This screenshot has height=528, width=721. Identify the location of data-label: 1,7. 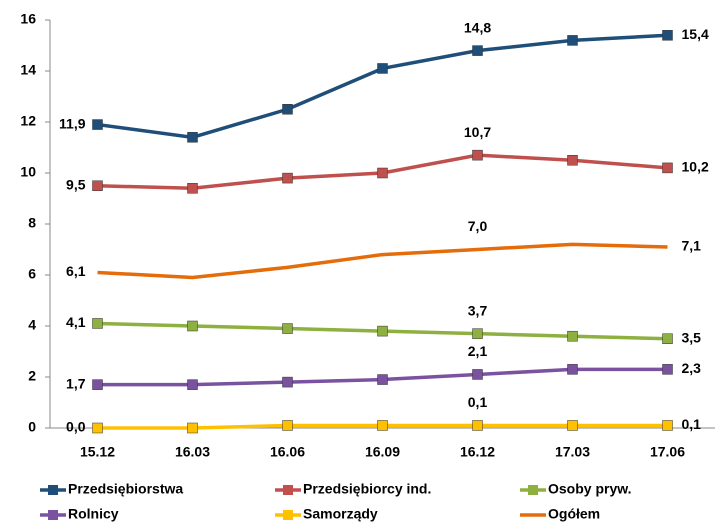
(76, 383).